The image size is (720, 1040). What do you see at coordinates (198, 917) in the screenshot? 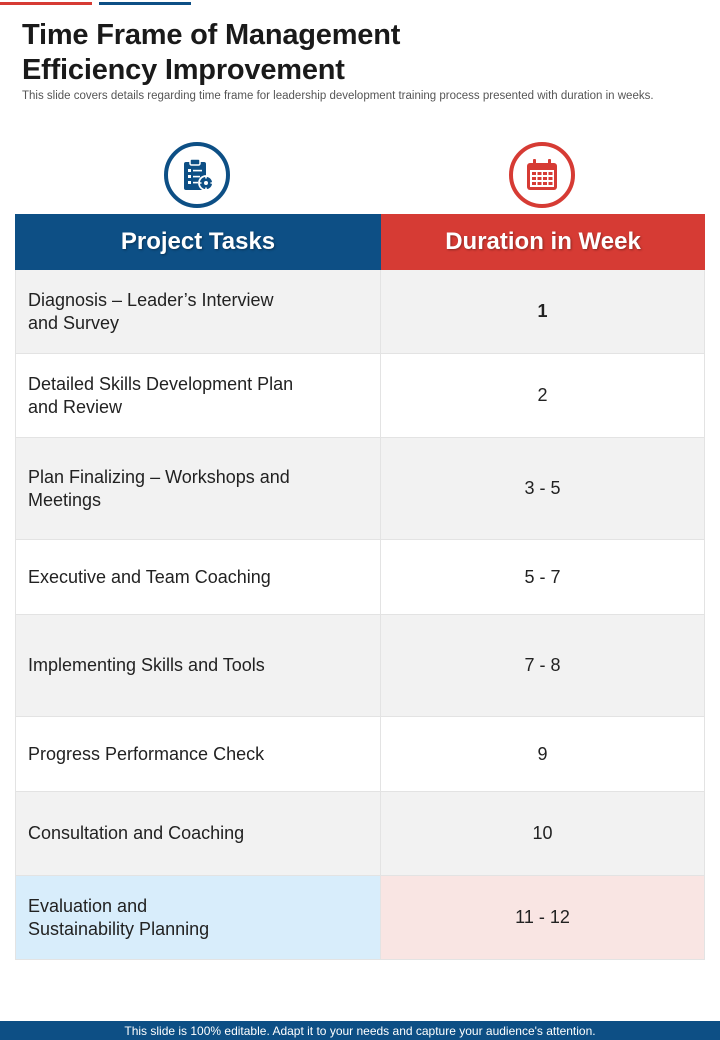
I see `task-cell: Evaluation and Sustainability Planning` at bounding box center [198, 917].